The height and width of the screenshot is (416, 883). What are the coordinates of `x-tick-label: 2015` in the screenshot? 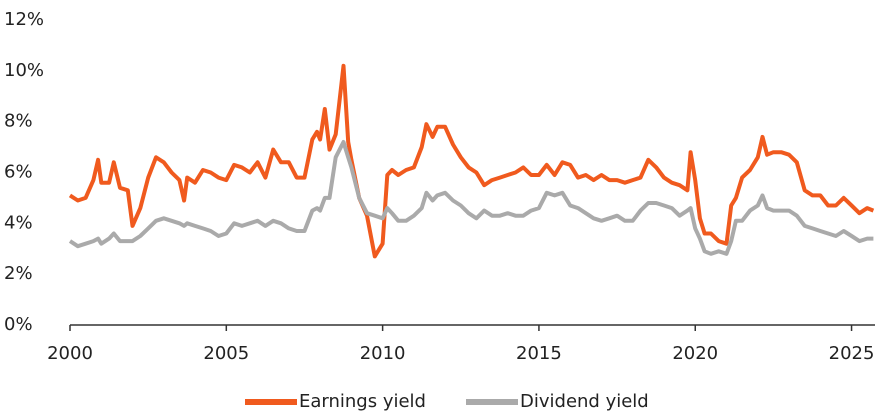 It's located at (539, 353).